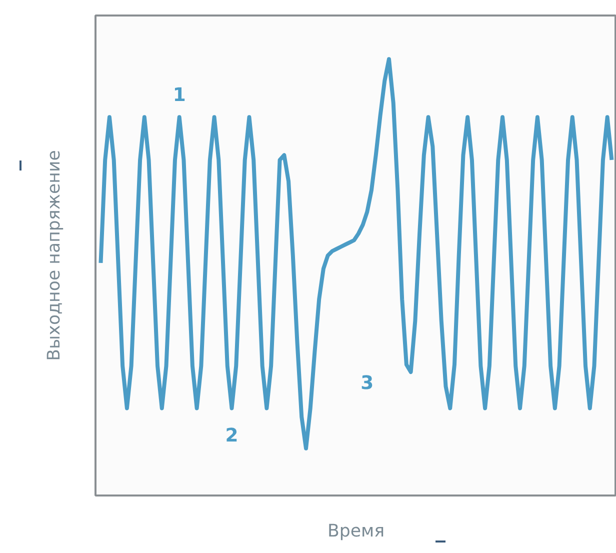 The image size is (616, 553). I want to click on annotation: 1, so click(179, 95).